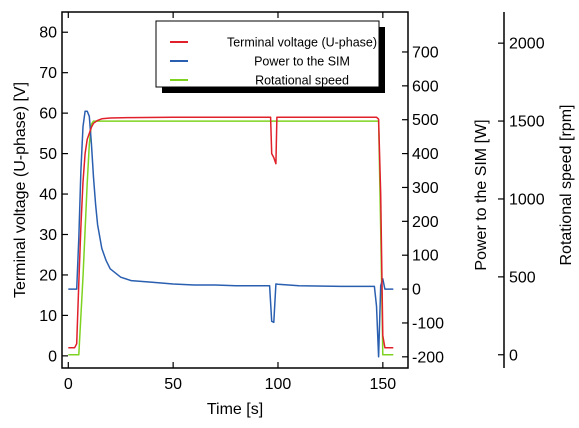  Describe the element at coordinates (425, 222) in the screenshot. I see `power-tick-label: 200` at that location.